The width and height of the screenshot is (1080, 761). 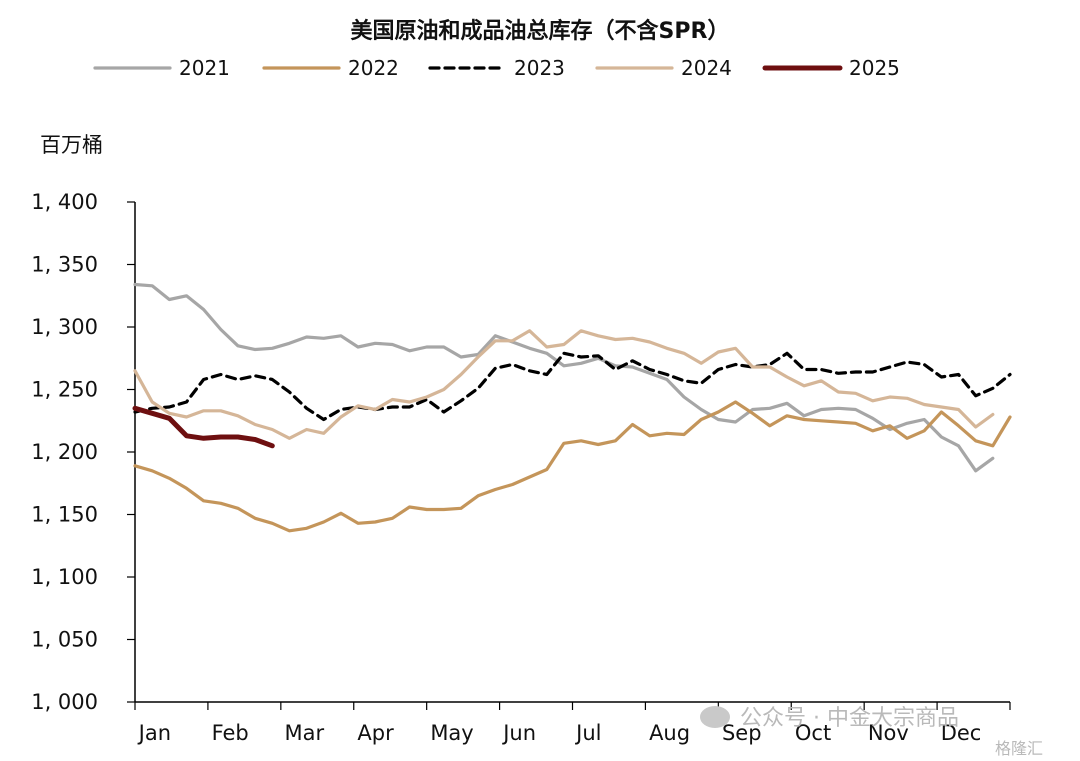 I want to click on series-line-2022, so click(x=572, y=466).